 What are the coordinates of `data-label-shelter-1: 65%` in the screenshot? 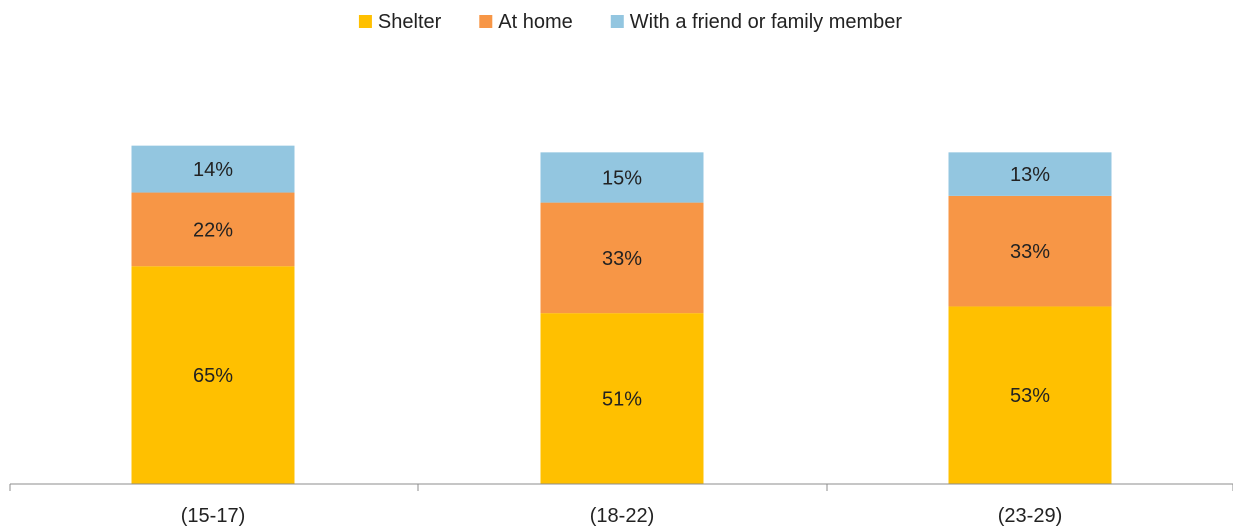 It's located at (213, 376).